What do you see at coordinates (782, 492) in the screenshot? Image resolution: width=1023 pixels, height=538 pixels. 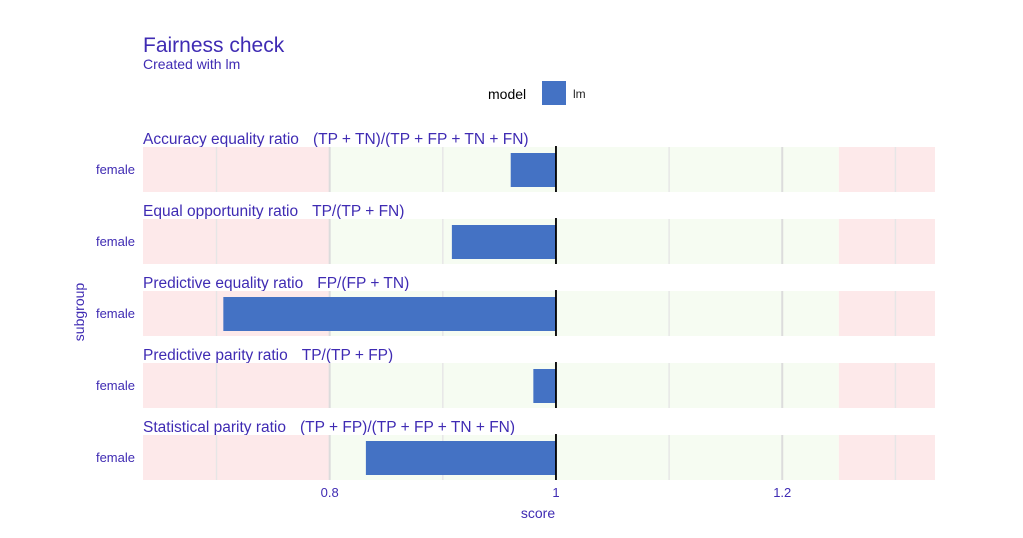 I see `x-tick-label: 1.2` at bounding box center [782, 492].